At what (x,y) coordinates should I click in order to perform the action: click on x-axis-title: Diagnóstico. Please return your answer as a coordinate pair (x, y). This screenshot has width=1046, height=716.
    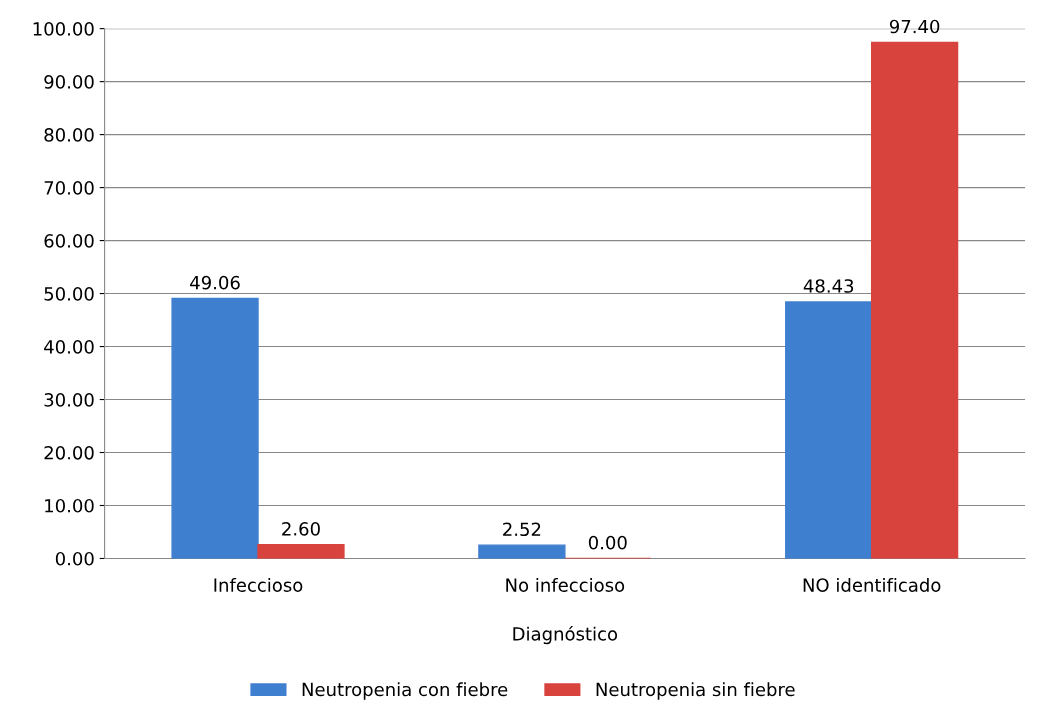
    Looking at the image, I should click on (565, 635).